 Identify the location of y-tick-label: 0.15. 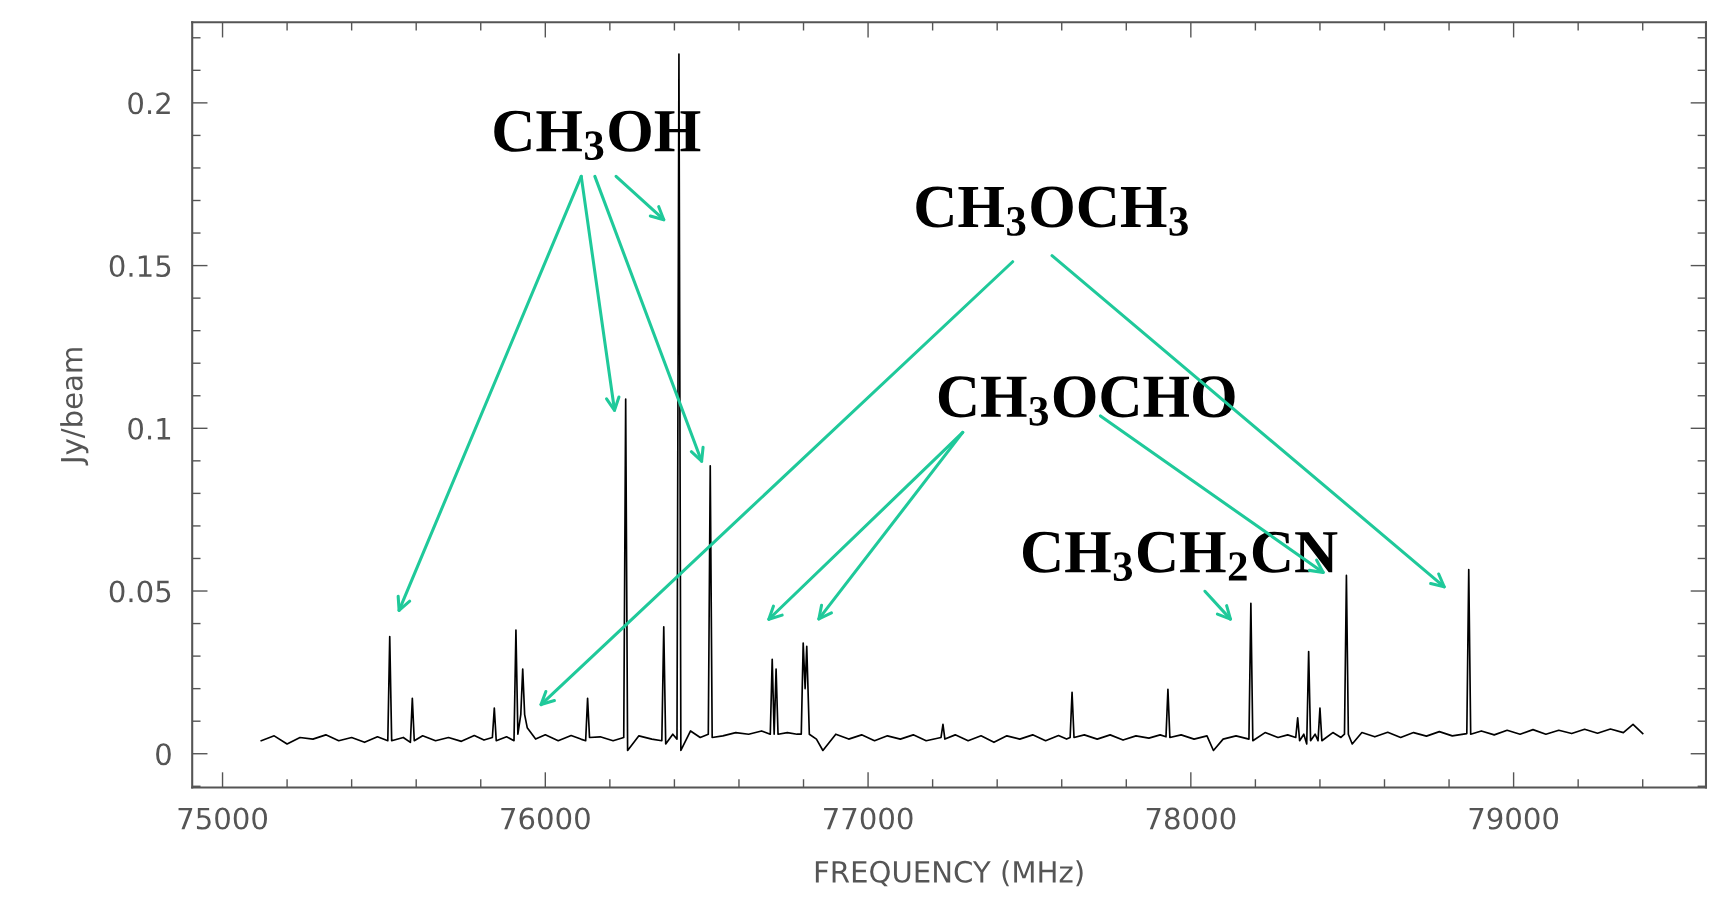
(140, 266).